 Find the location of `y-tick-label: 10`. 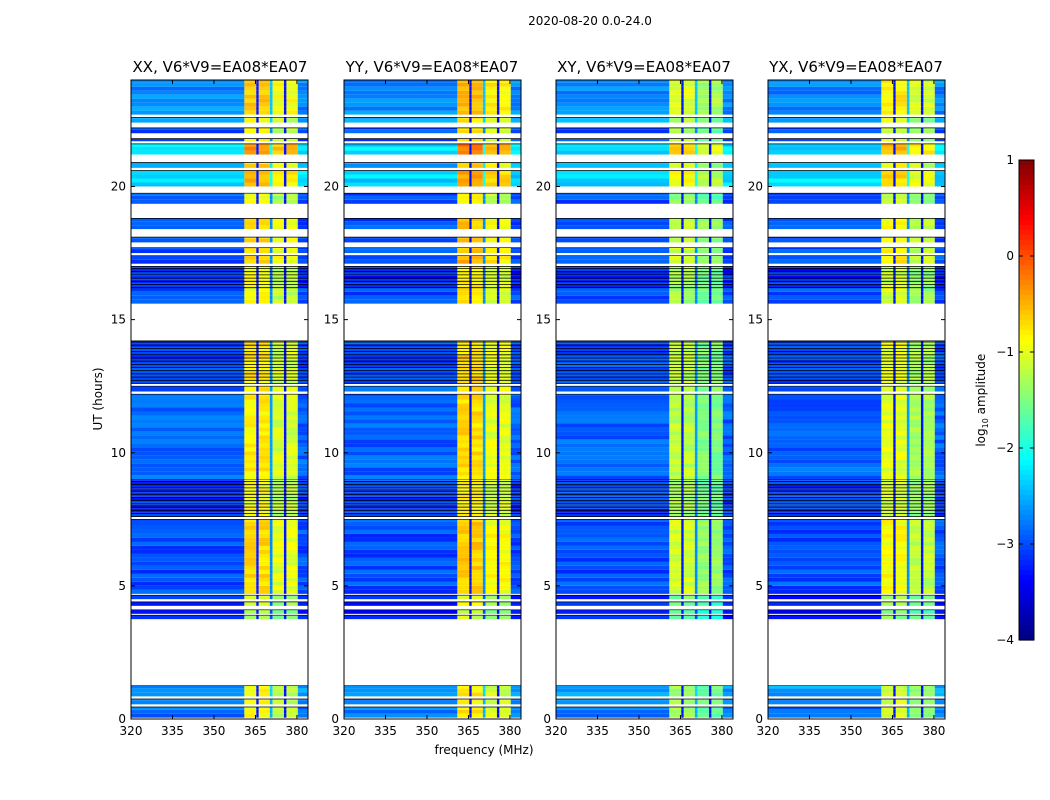

y-tick-label: 10 is located at coordinates (331, 453).